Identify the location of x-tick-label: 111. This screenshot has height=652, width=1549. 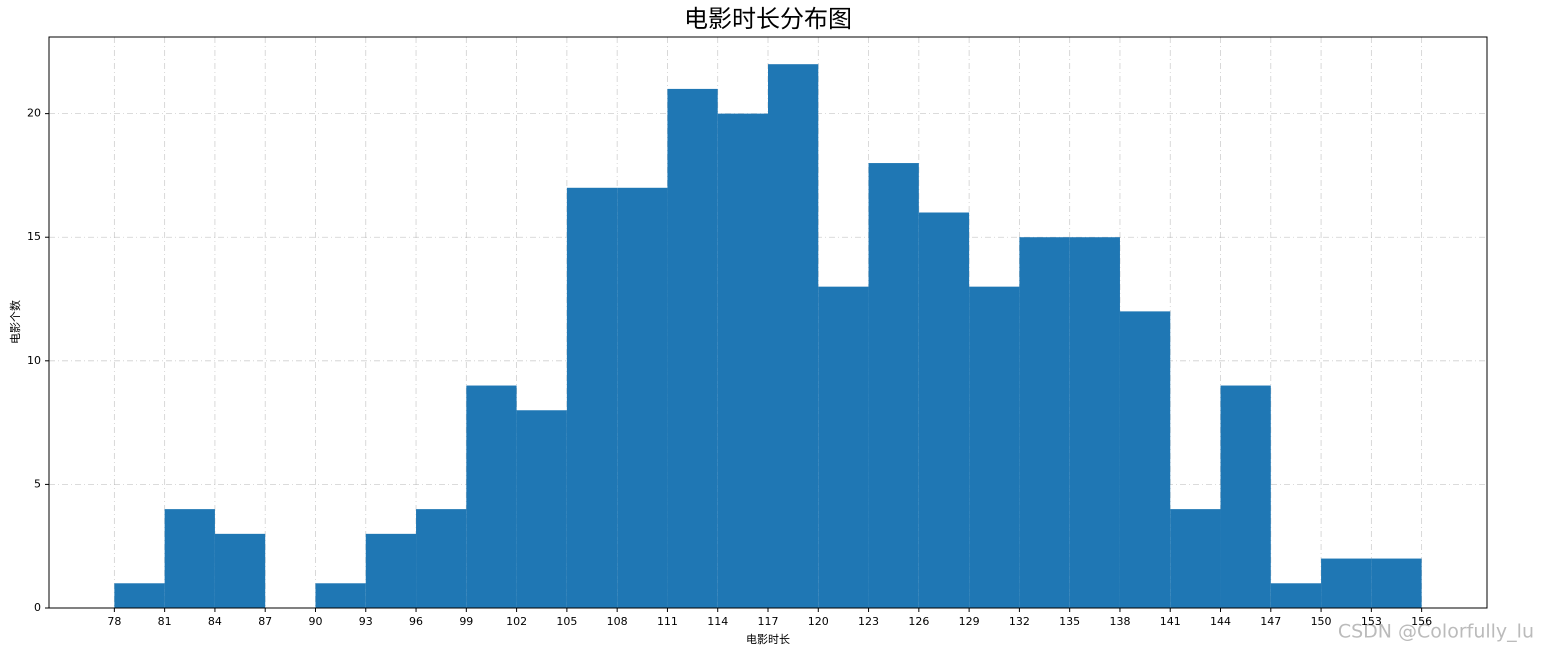
(667, 621).